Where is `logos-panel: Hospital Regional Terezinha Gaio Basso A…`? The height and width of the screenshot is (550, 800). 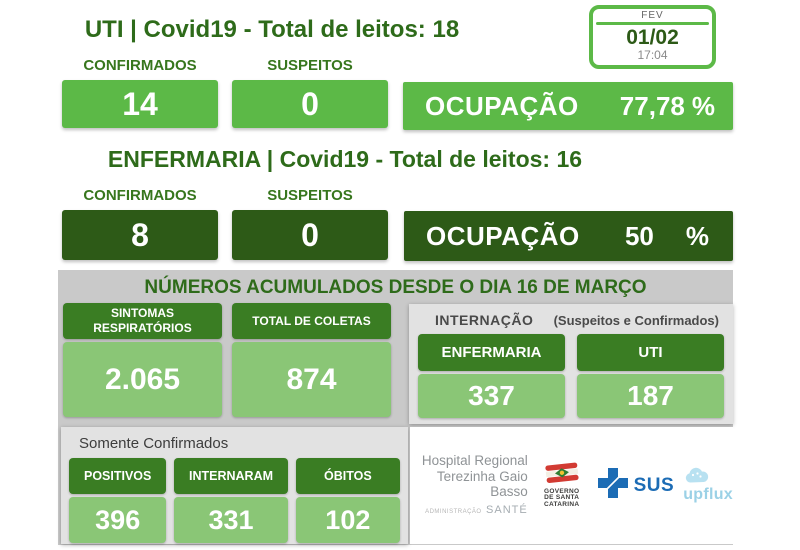 logos-panel: Hospital Regional Terezinha Gaio Basso A… is located at coordinates (571, 485).